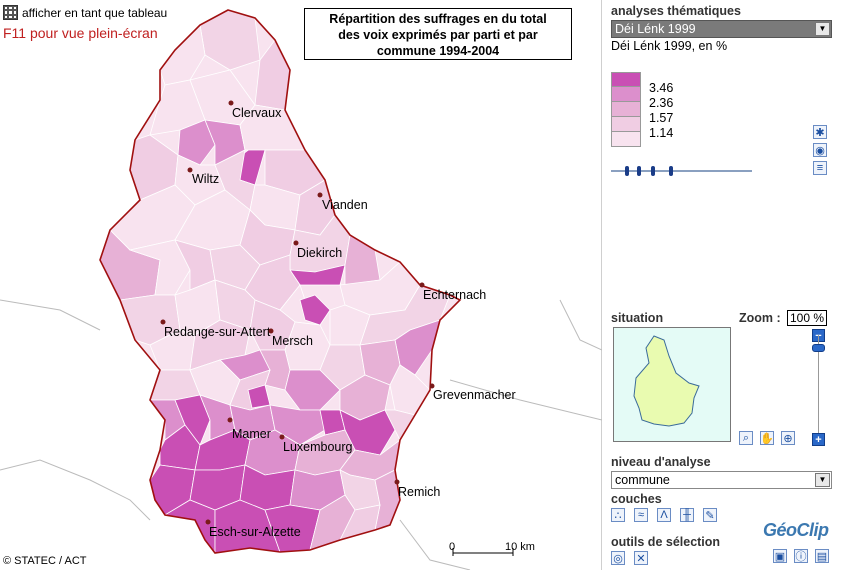 This screenshot has width=849, height=570. Describe the element at coordinates (10, 12) in the screenshot. I see `table-icon` at that location.